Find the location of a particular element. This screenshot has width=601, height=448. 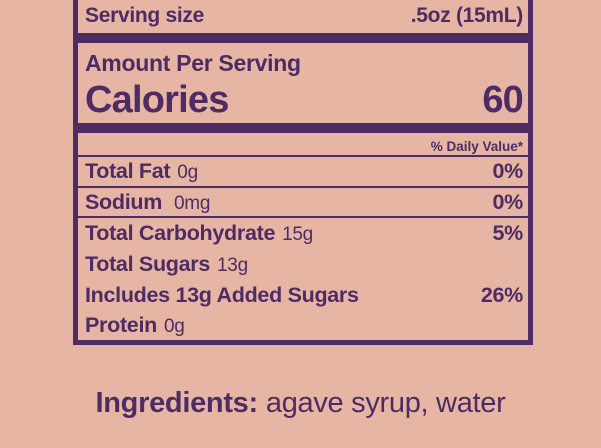

serving-size-row: Serving size .5oz (15mL) is located at coordinates (303, 16).